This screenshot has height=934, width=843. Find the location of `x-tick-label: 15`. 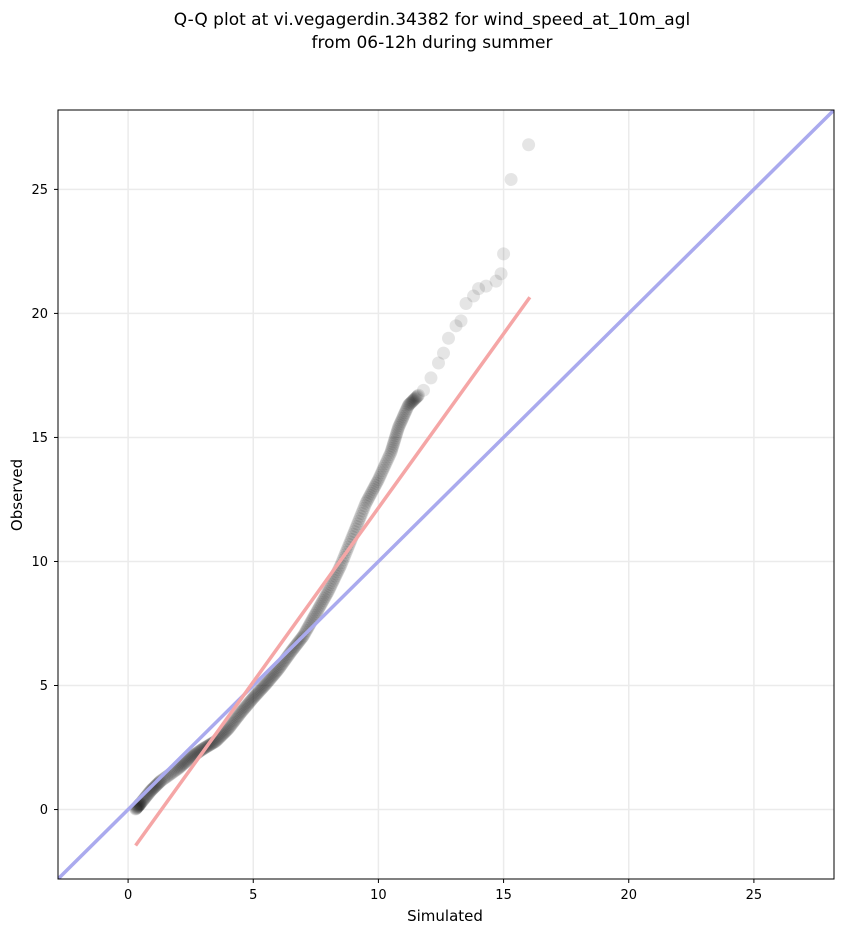

x-tick-label: 15 is located at coordinates (503, 895).